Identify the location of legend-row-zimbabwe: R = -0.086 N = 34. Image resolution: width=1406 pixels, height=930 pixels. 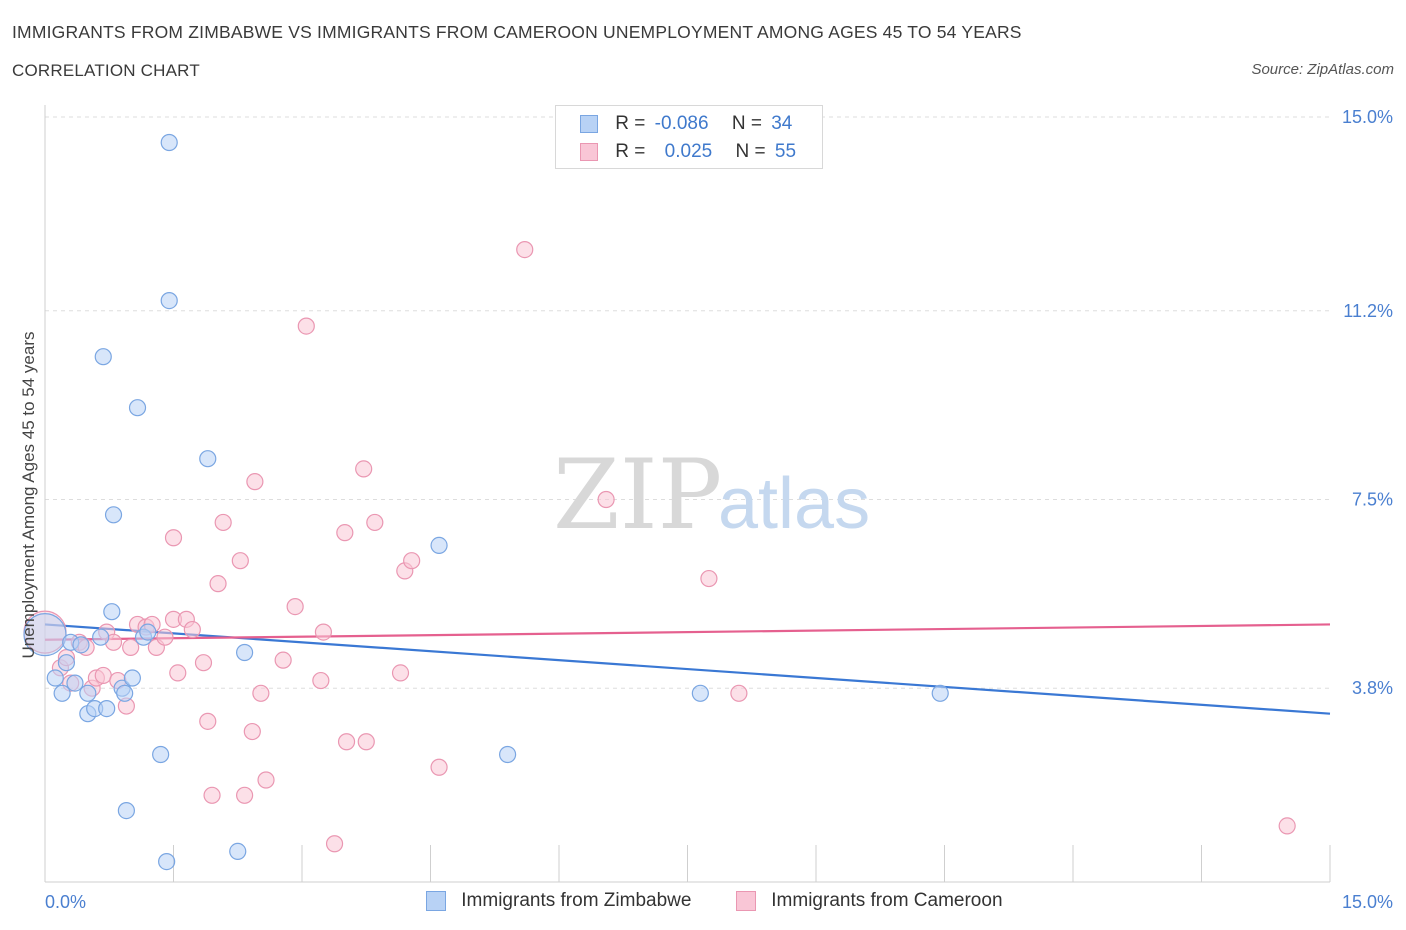
(686, 125).